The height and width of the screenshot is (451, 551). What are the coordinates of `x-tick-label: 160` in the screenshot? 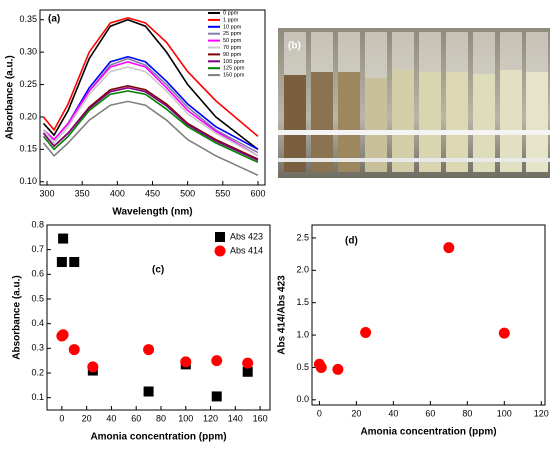 It's located at (260, 418).